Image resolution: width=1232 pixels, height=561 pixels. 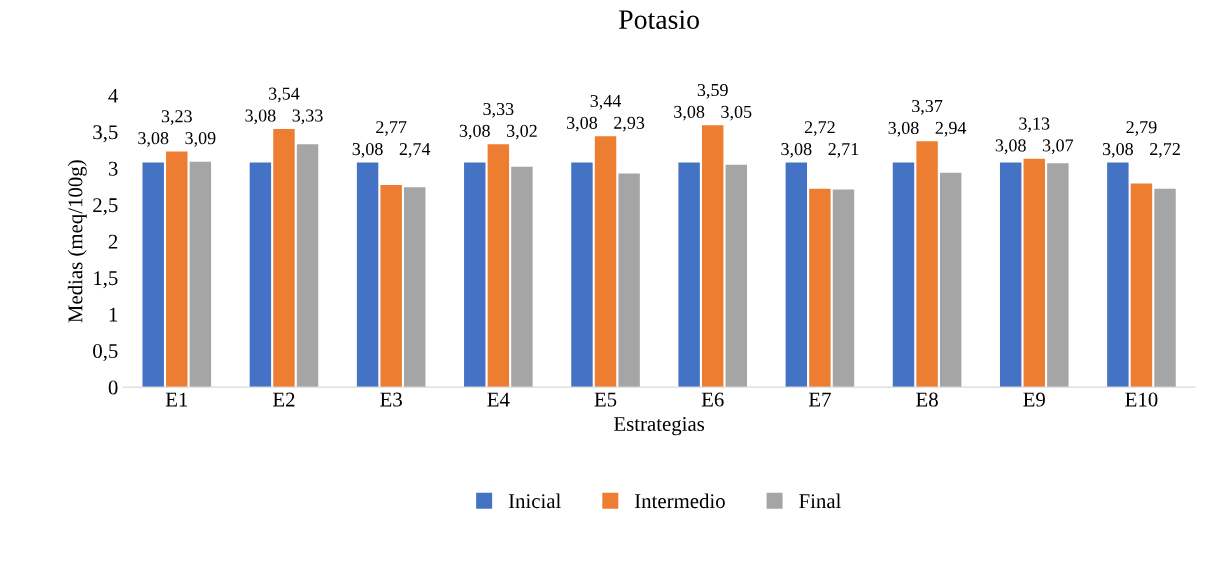 What do you see at coordinates (284, 95) in the screenshot?
I see `data-label: 3,54` at bounding box center [284, 95].